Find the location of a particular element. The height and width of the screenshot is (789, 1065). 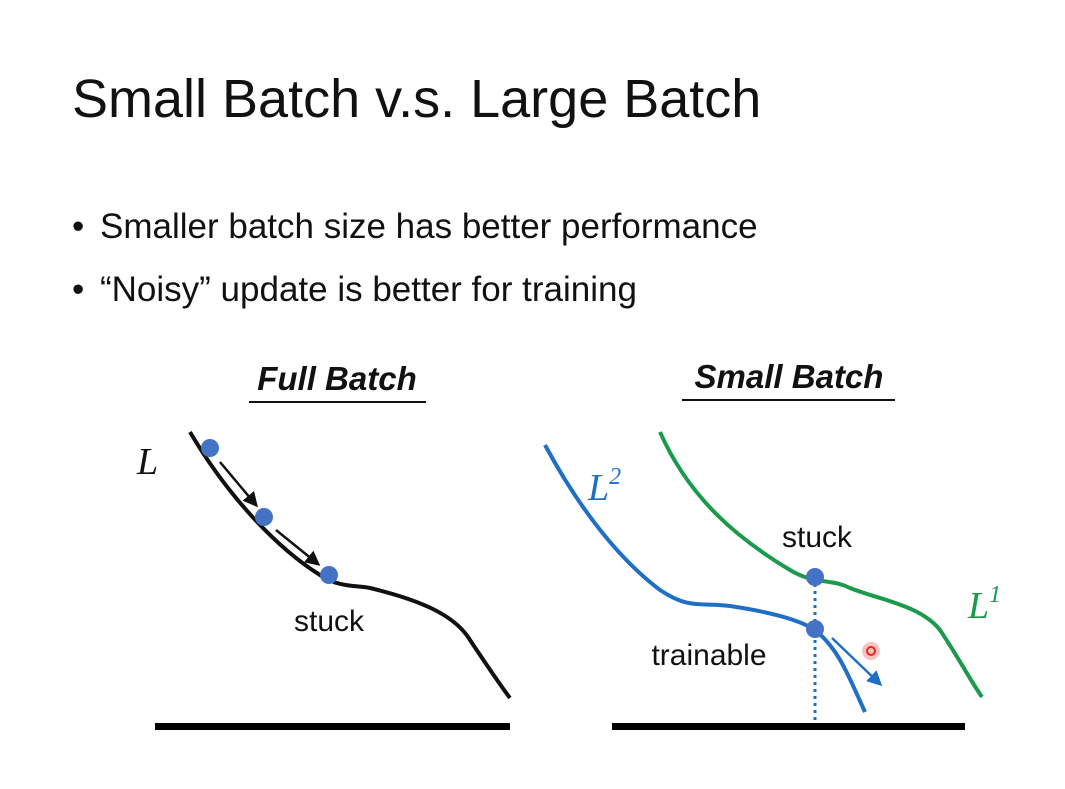

bullet: “Noisy” update is better for training is located at coordinates (368, 289).